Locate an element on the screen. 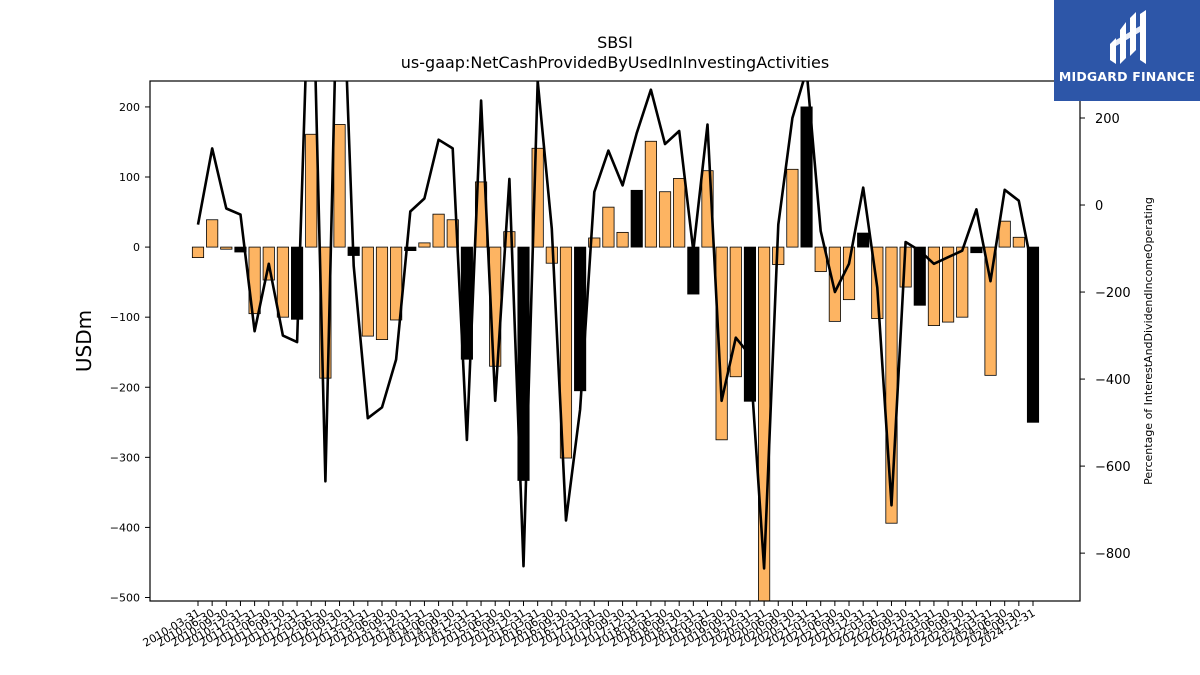 Image resolution: width=1200 pixels, height=675 pixels. left-y-axis: 200 100 0 −100 −200 −300 −400 −500 is located at coordinates (130, 352).